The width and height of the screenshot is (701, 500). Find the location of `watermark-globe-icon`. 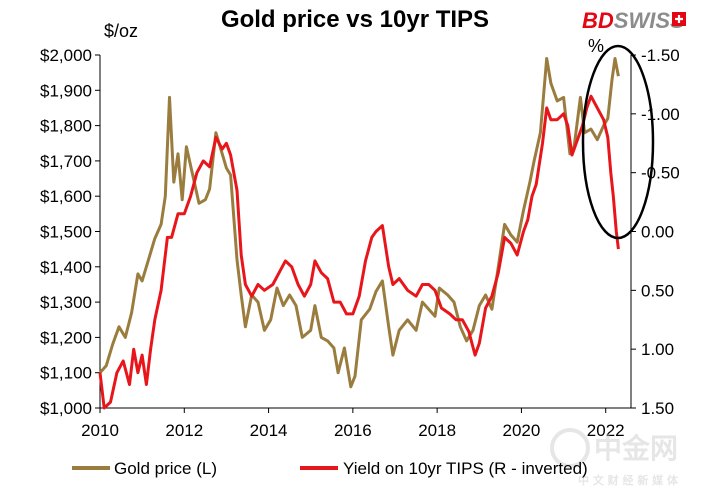

watermark-globe-icon is located at coordinates (570, 448).